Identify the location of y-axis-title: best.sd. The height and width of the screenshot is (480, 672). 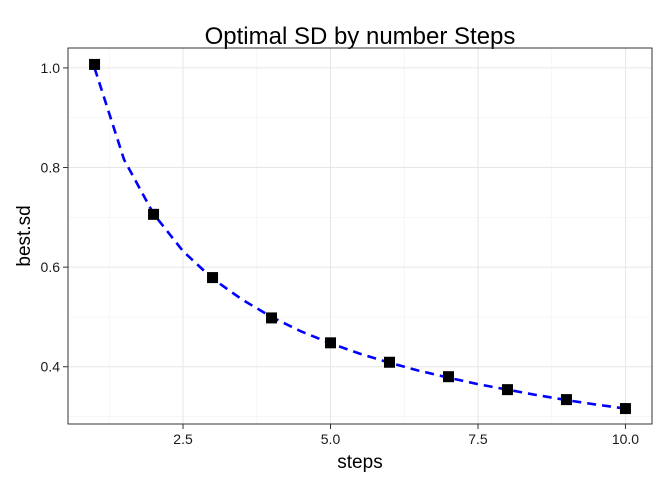
(24, 235).